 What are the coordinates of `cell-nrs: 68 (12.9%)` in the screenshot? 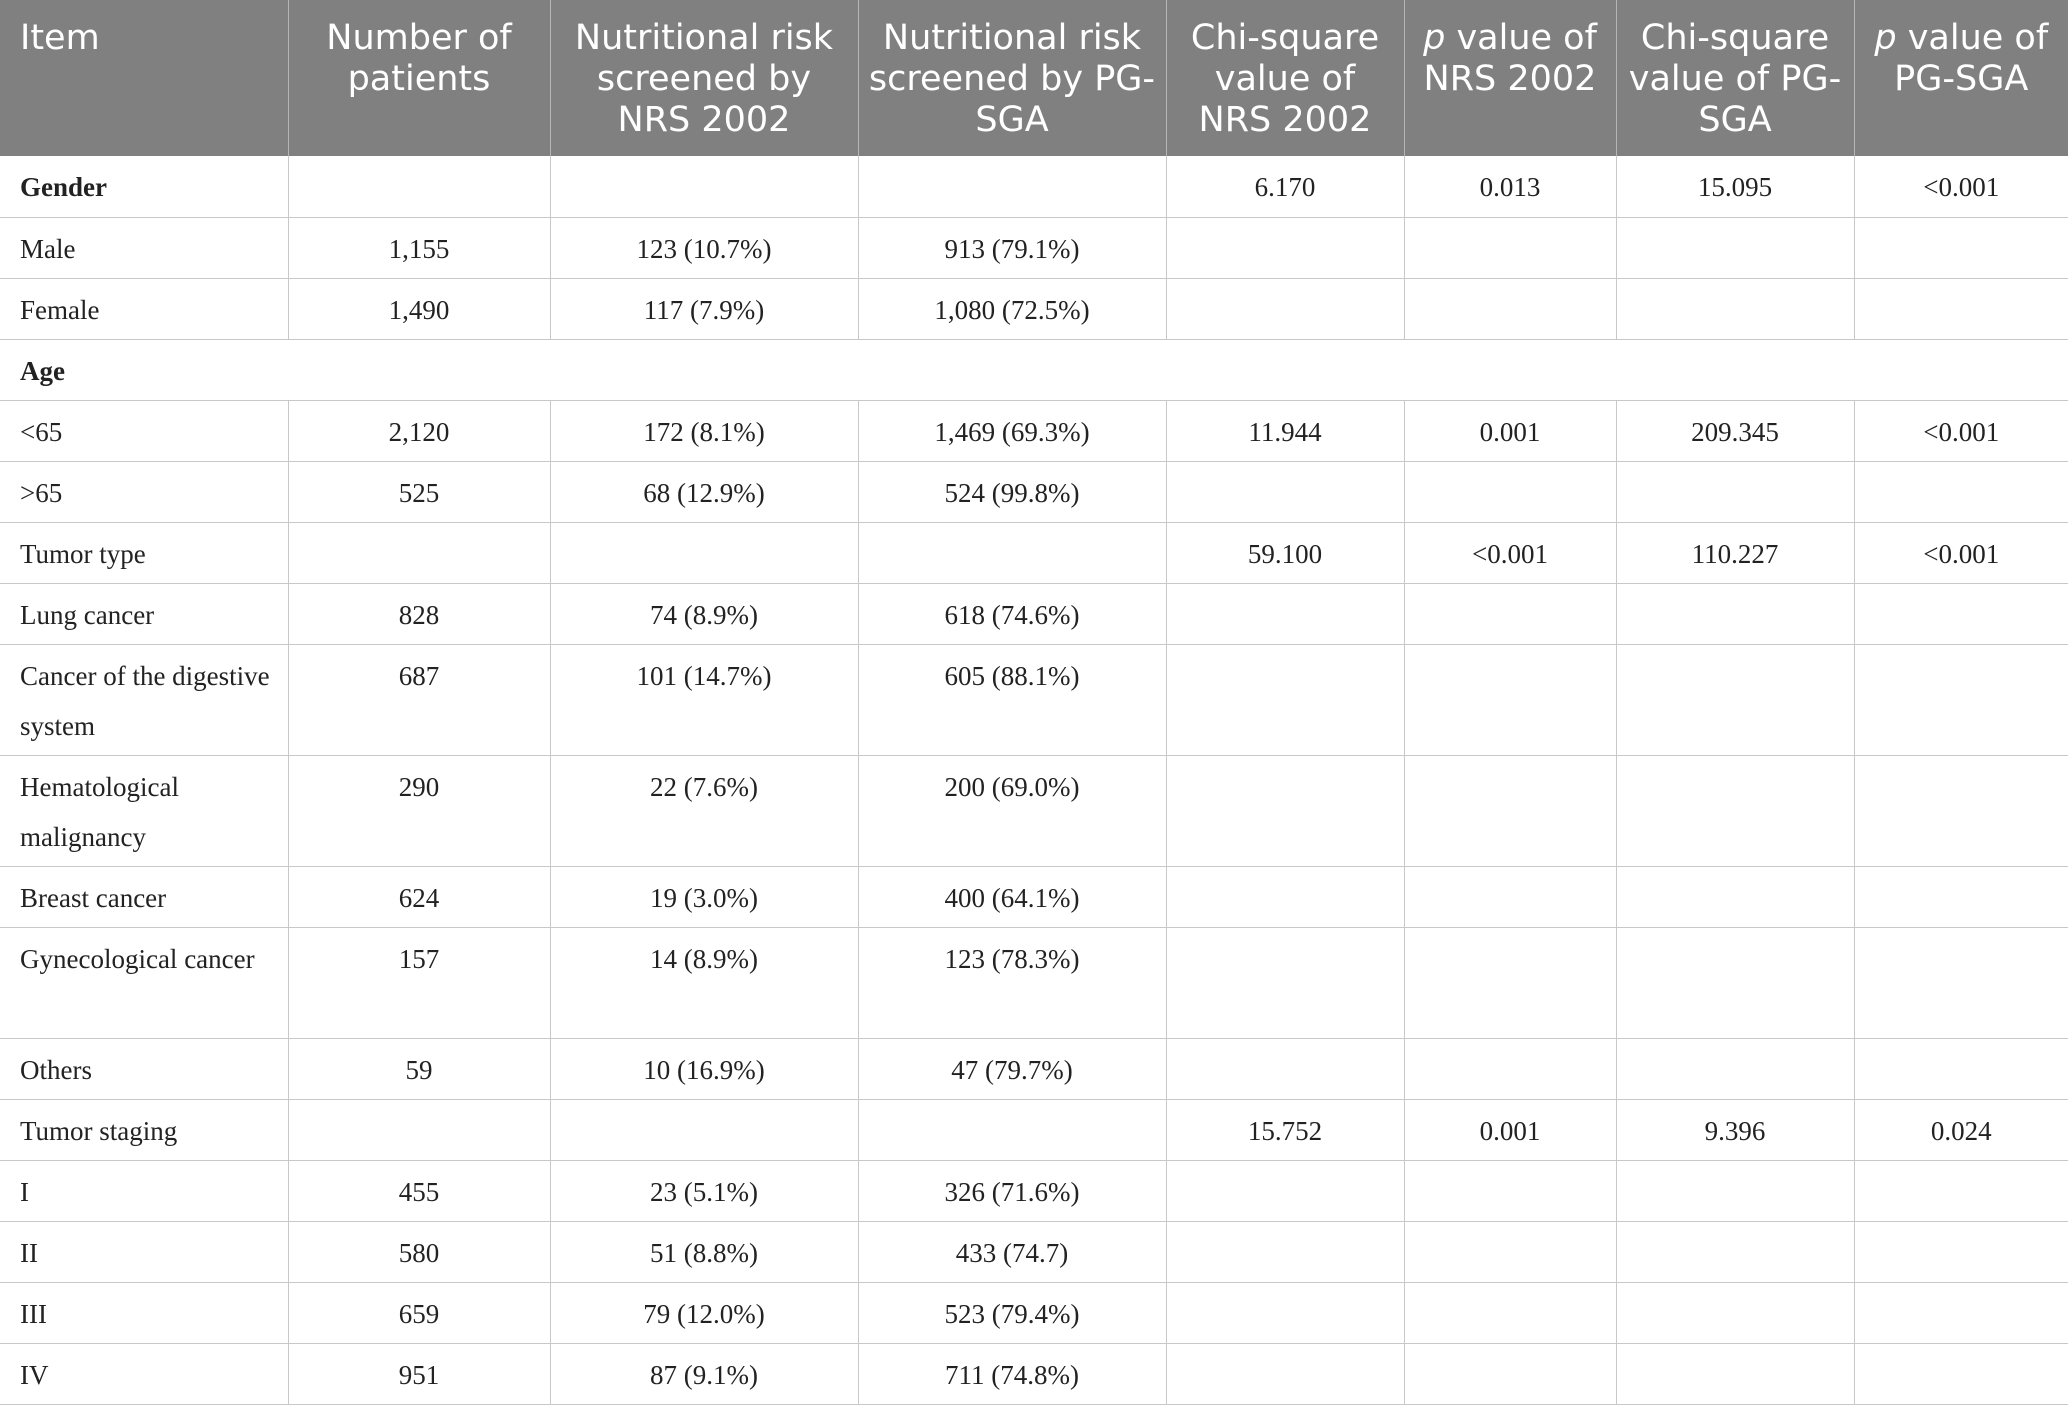 It's located at (703, 492).